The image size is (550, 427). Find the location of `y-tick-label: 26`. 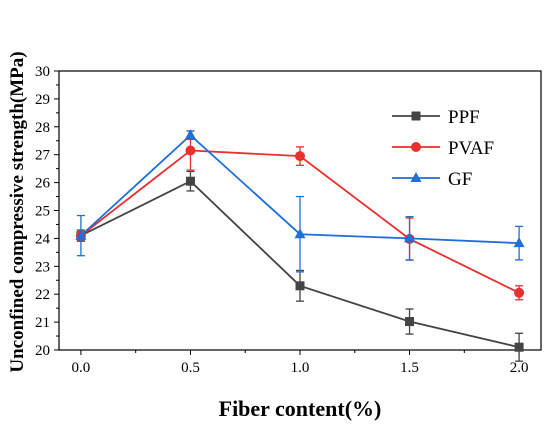

y-tick-label: 26 is located at coordinates (43, 184).